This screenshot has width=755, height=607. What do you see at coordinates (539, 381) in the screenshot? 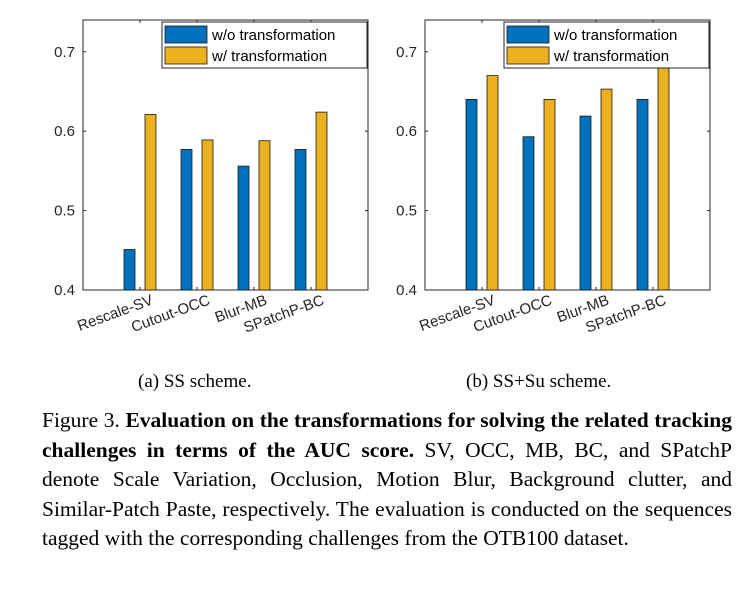
I see `subcaption-b: (b) SS+Su scheme.` at bounding box center [539, 381].